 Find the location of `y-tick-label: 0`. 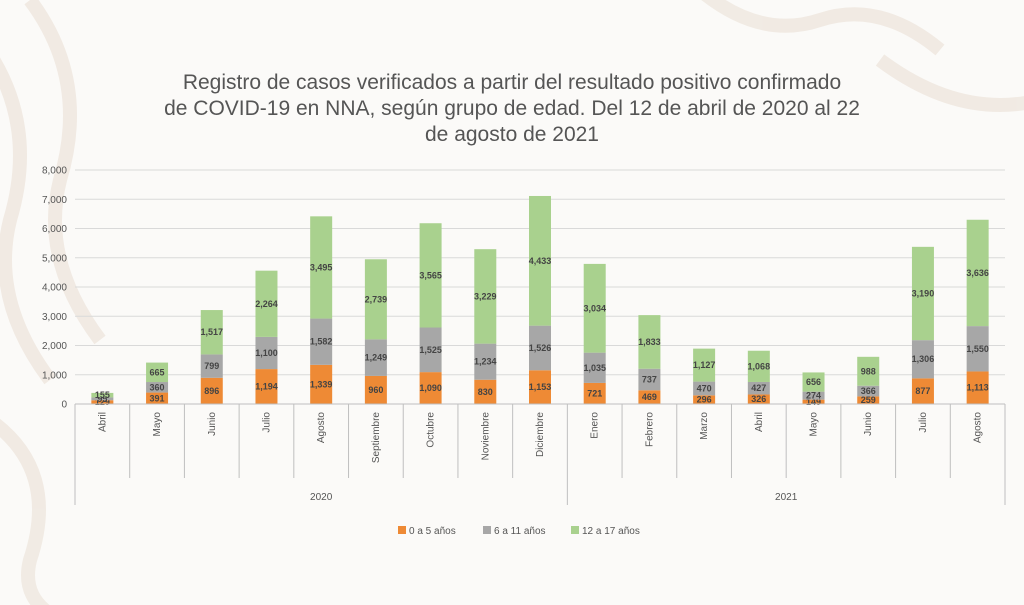

y-tick-label: 0 is located at coordinates (64, 405).